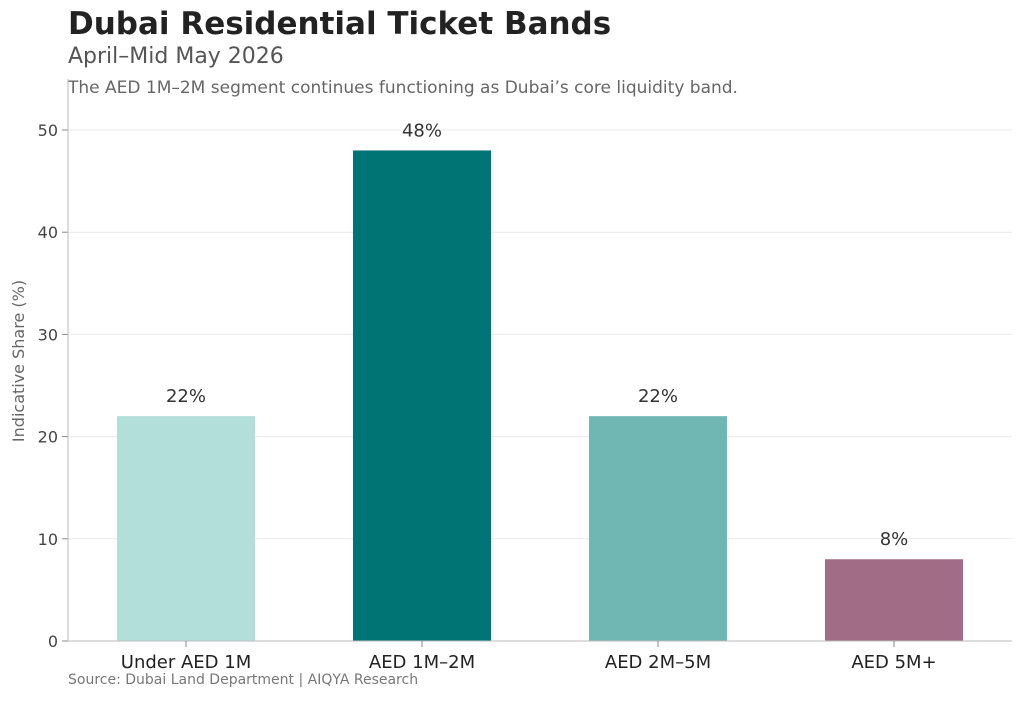  Describe the element at coordinates (18, 361) in the screenshot. I see `y-axis-title: Indicative Share (%)` at that location.